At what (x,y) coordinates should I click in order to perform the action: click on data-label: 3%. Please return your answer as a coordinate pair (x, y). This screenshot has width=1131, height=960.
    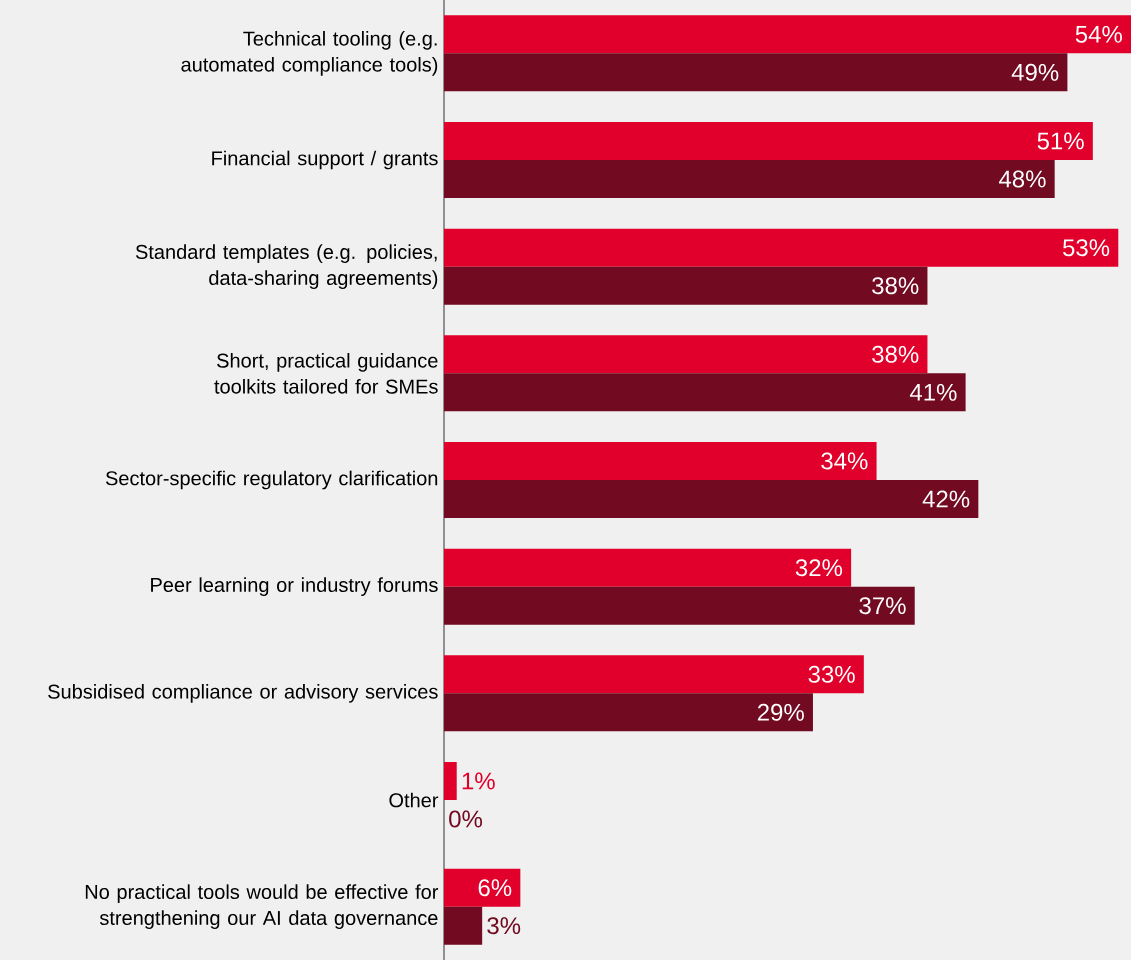
    Looking at the image, I should click on (504, 926).